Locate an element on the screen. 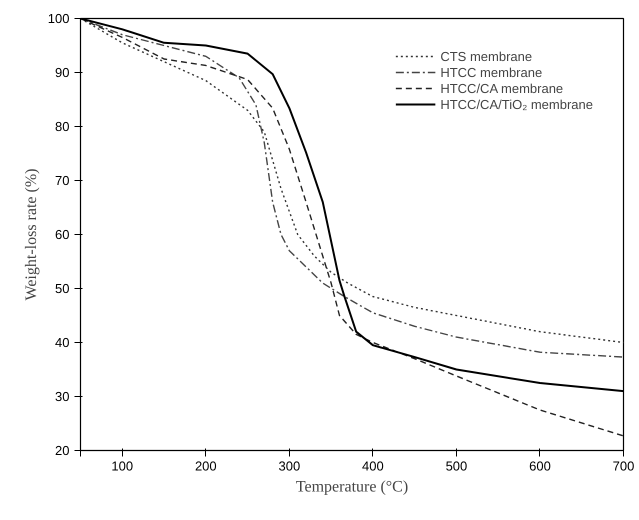  legend-label: HTCC membrane is located at coordinates (491, 72).